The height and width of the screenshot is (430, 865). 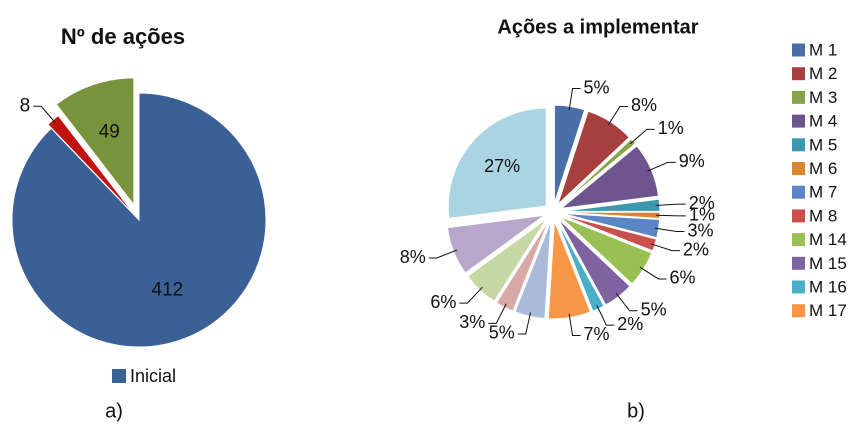 What do you see at coordinates (597, 334) in the screenshot?
I see `data-label: 7%` at bounding box center [597, 334].